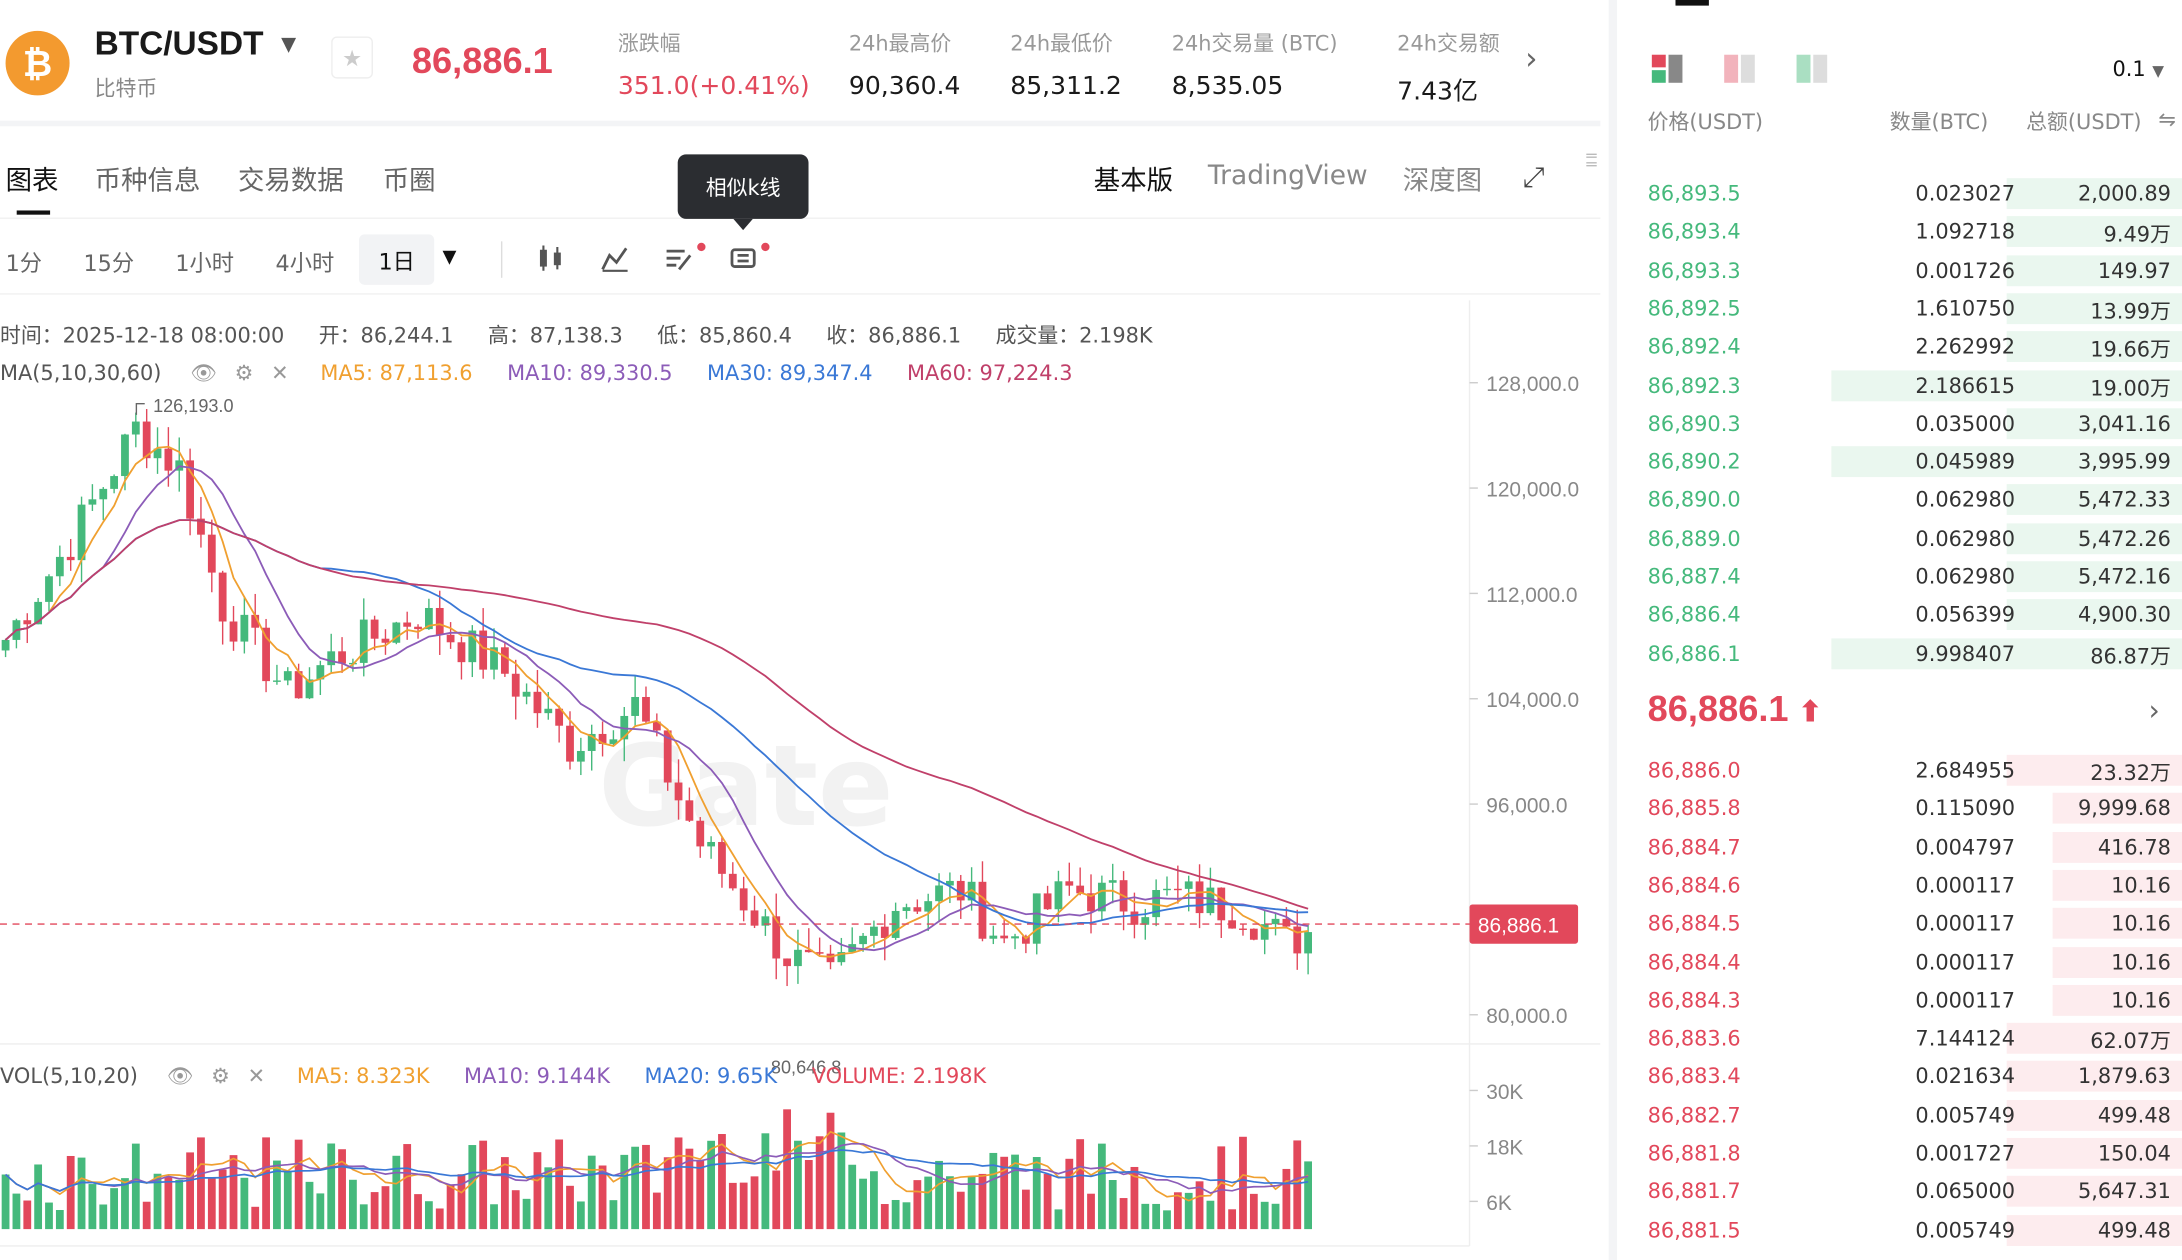  I want to click on fullscreen-icon: ⤢, so click(1533, 176).